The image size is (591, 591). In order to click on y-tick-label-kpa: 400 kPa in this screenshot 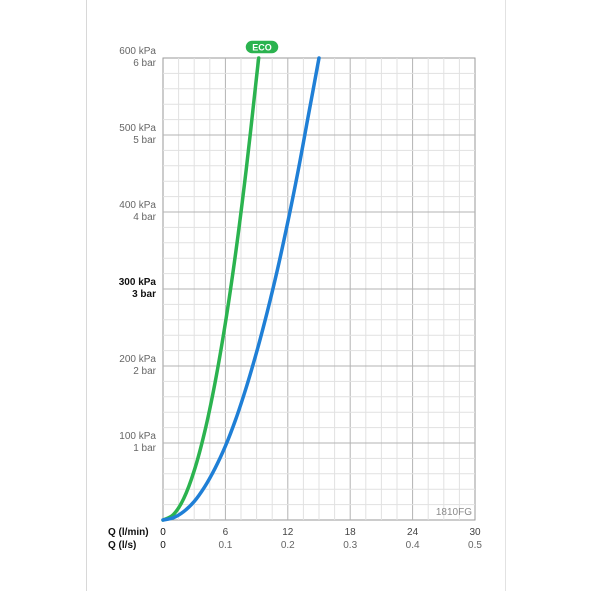, I will do `click(137, 205)`.